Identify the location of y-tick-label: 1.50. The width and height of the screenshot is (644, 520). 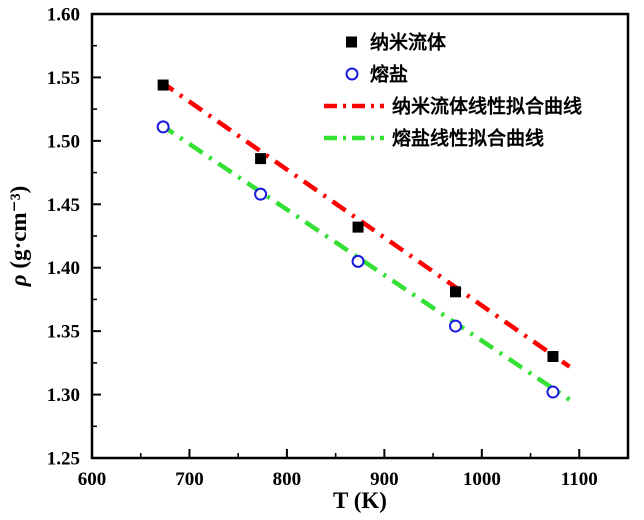
(63, 141).